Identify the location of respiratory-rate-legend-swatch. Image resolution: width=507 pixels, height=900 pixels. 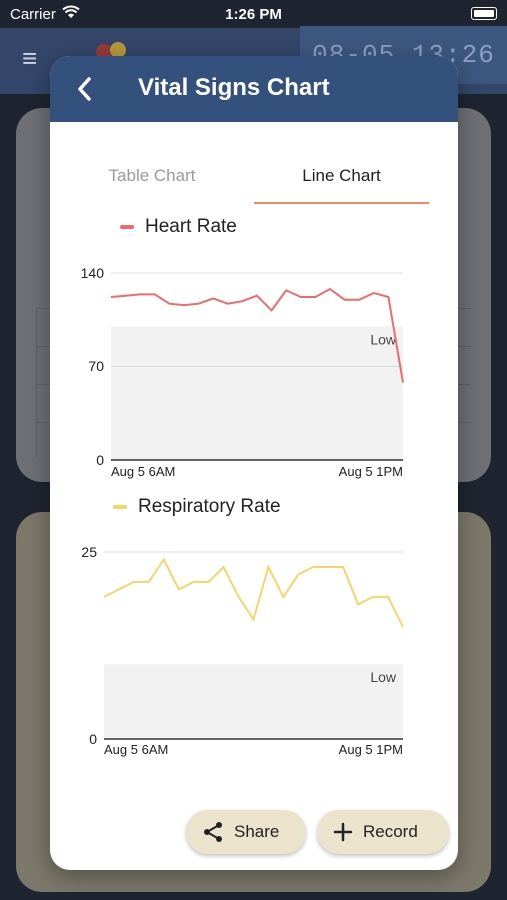
(120, 507).